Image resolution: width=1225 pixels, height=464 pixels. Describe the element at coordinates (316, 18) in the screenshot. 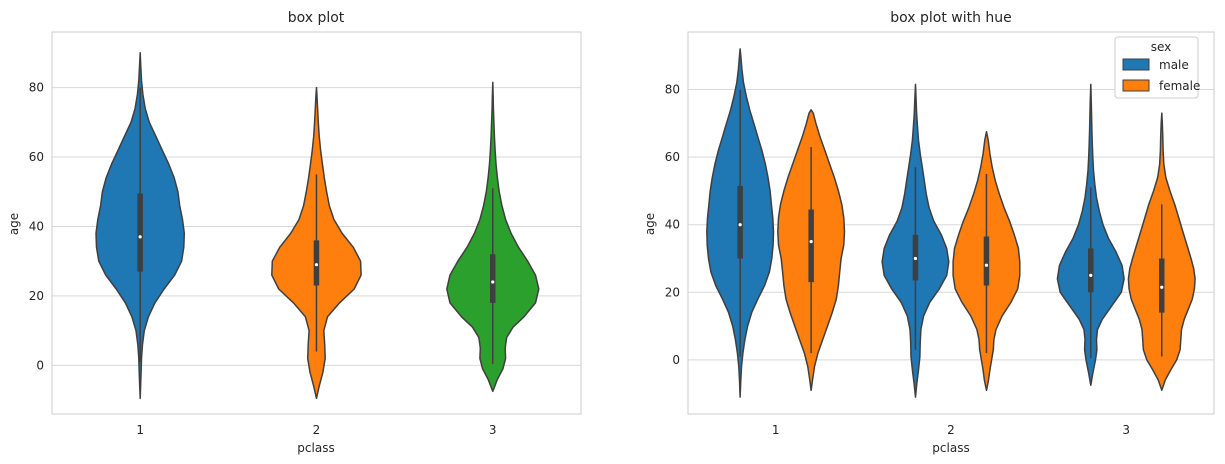

I see `chart-title: box plot` at that location.